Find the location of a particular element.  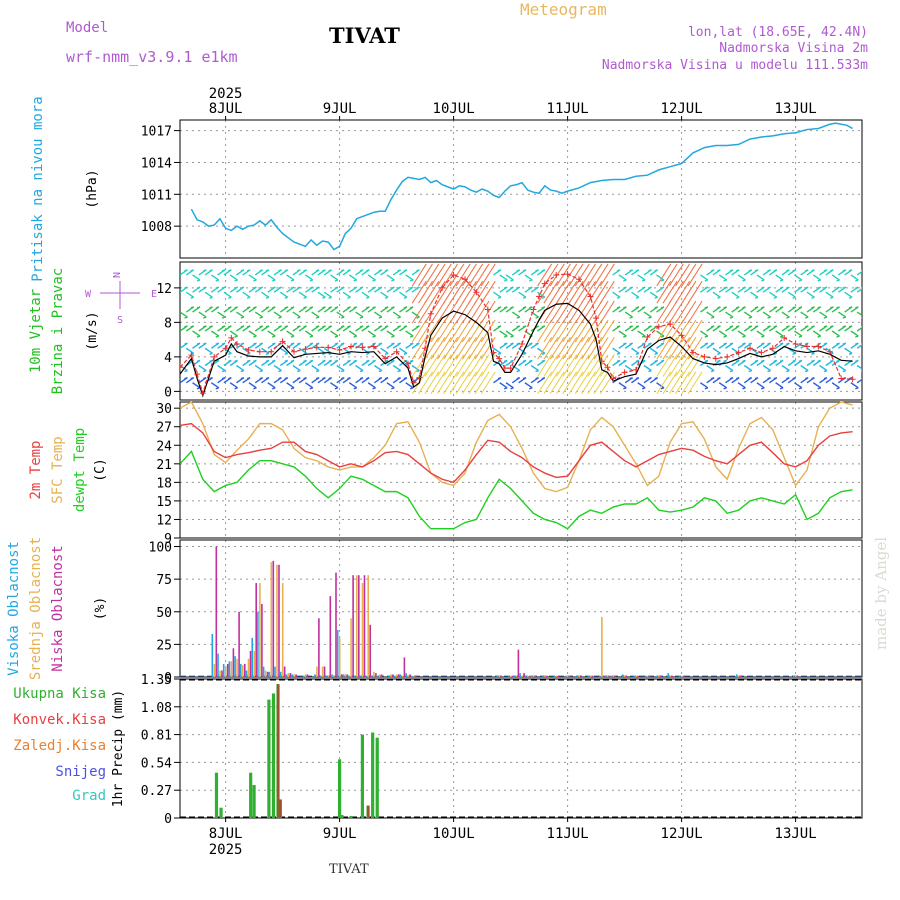

cloud-ytick-label: 100 is located at coordinates (160, 548).